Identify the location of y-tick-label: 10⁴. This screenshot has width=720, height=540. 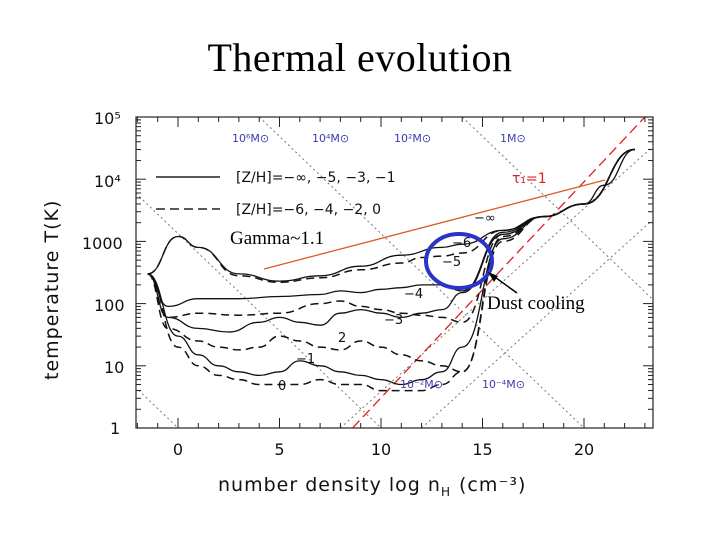
(107, 181).